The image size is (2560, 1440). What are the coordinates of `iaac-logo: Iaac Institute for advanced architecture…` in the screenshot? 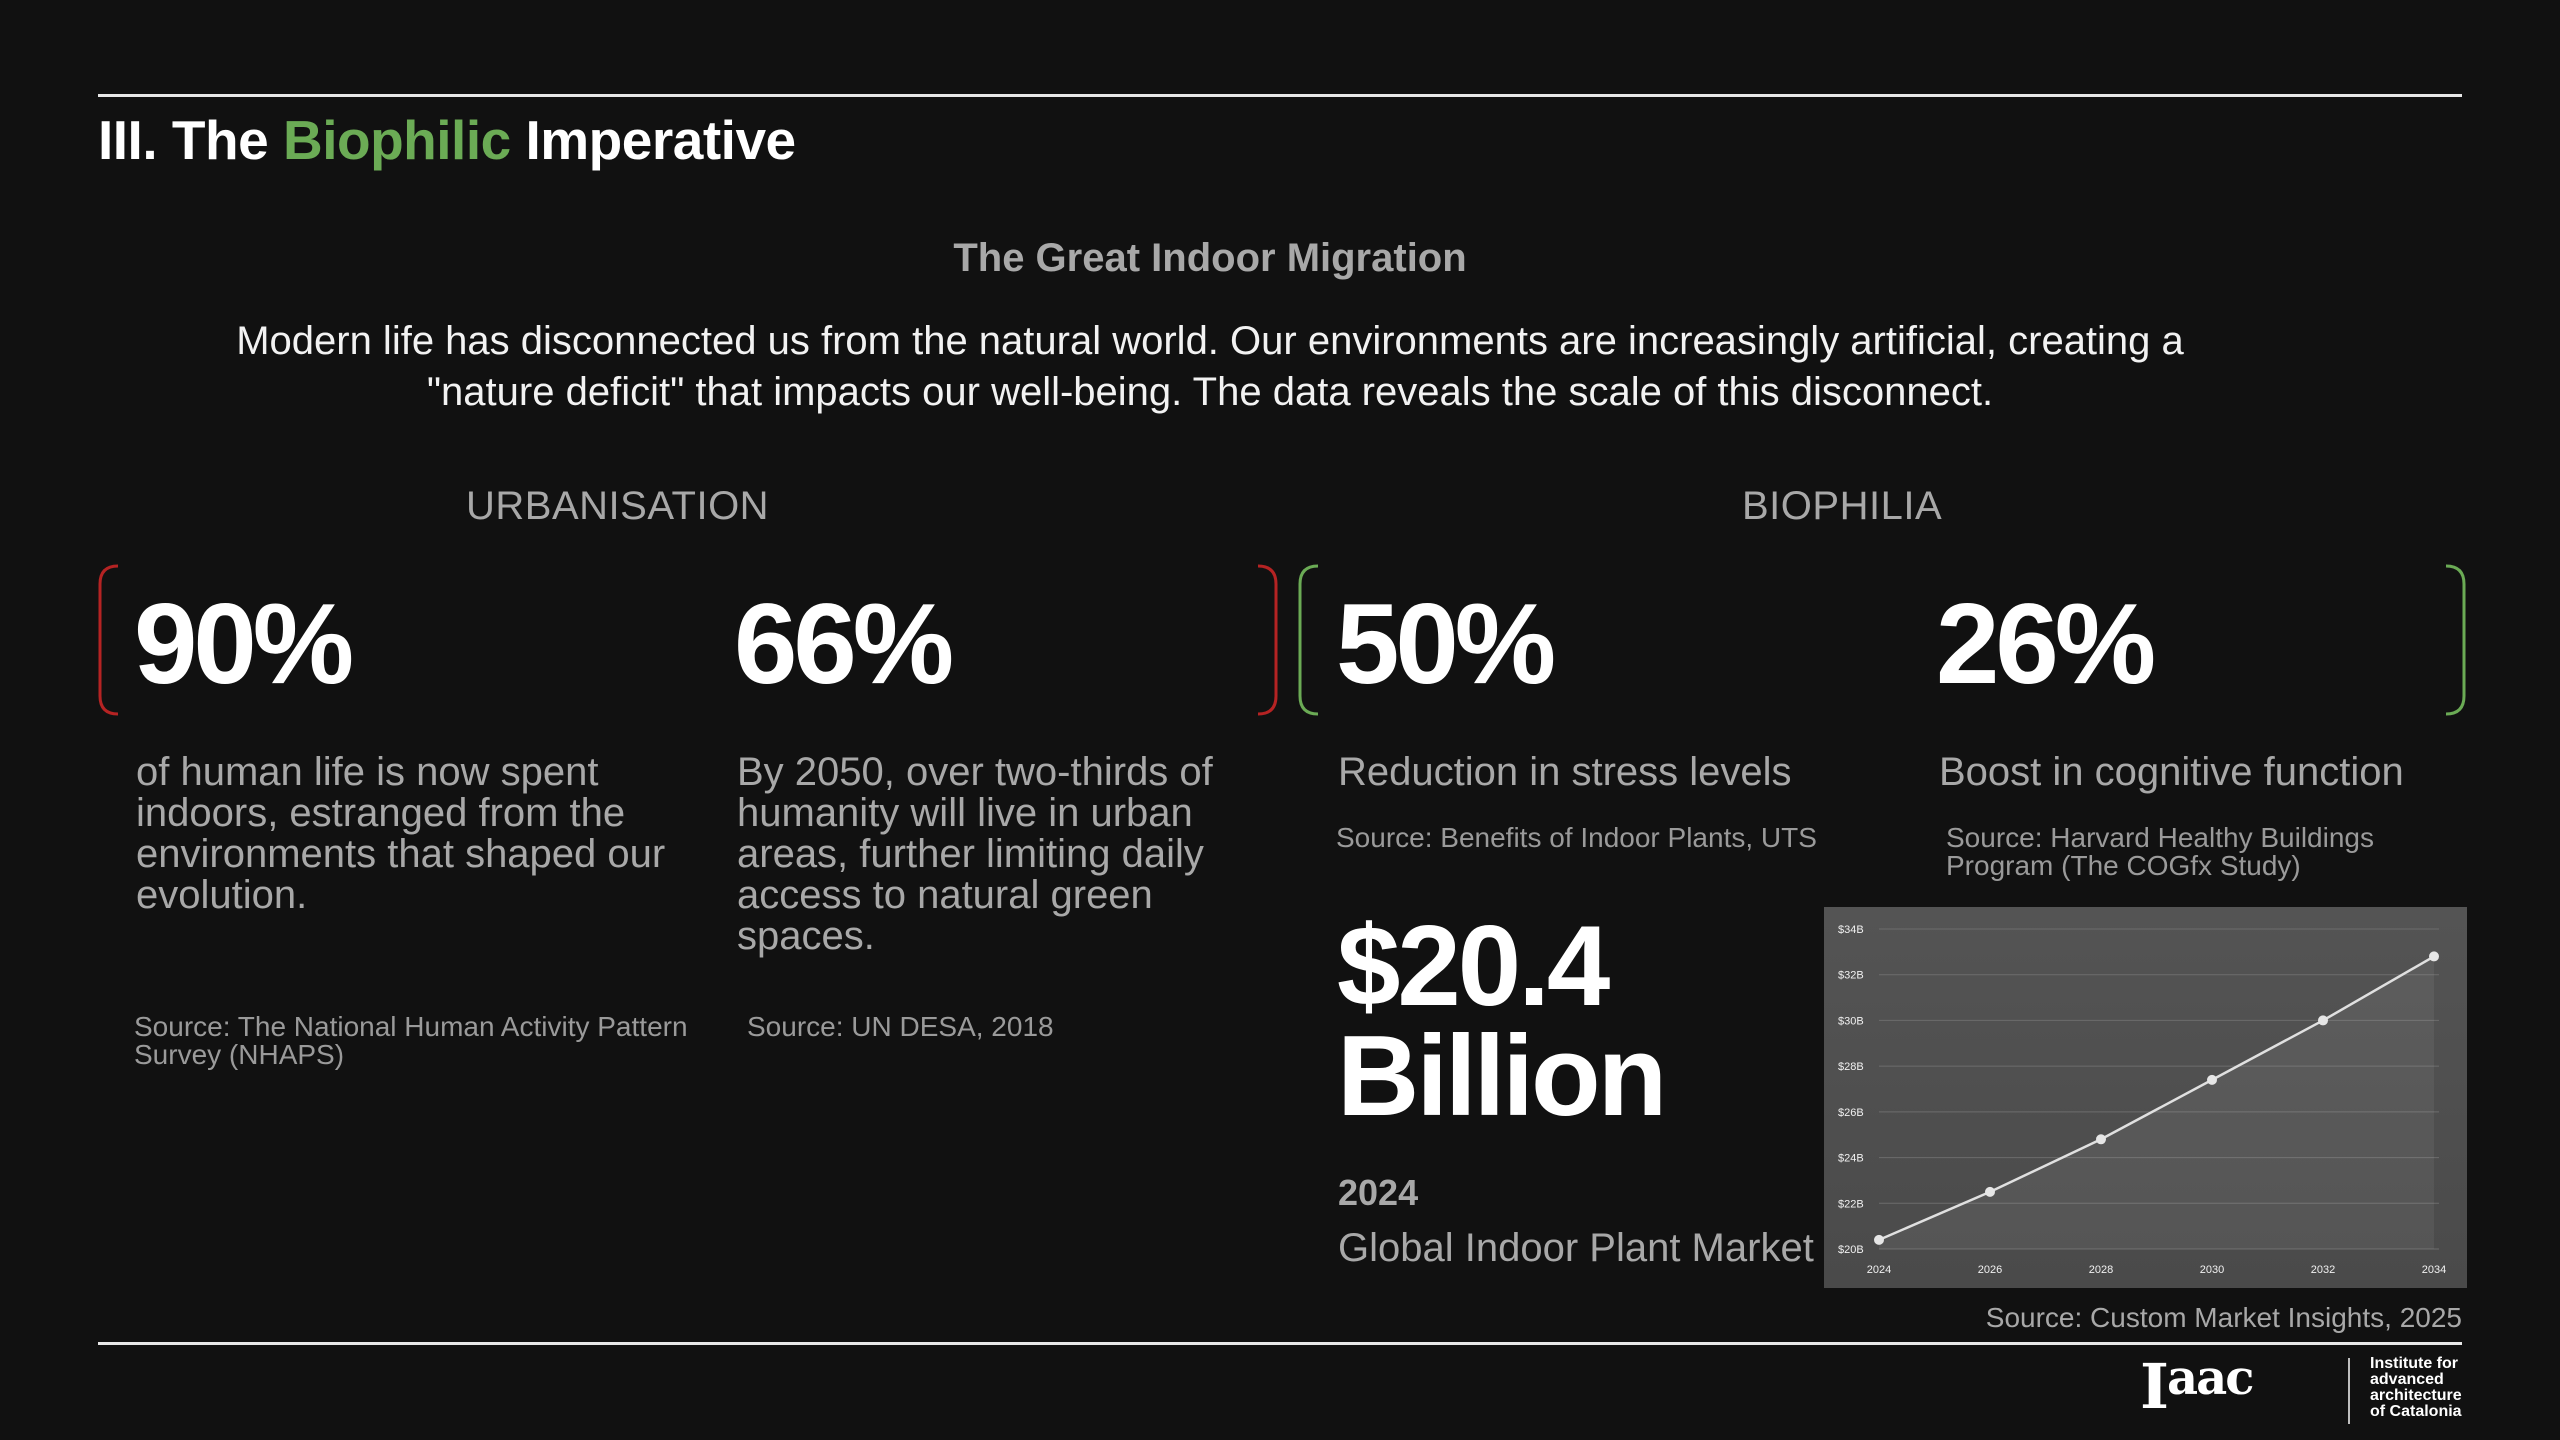 It's located at (2305, 1390).